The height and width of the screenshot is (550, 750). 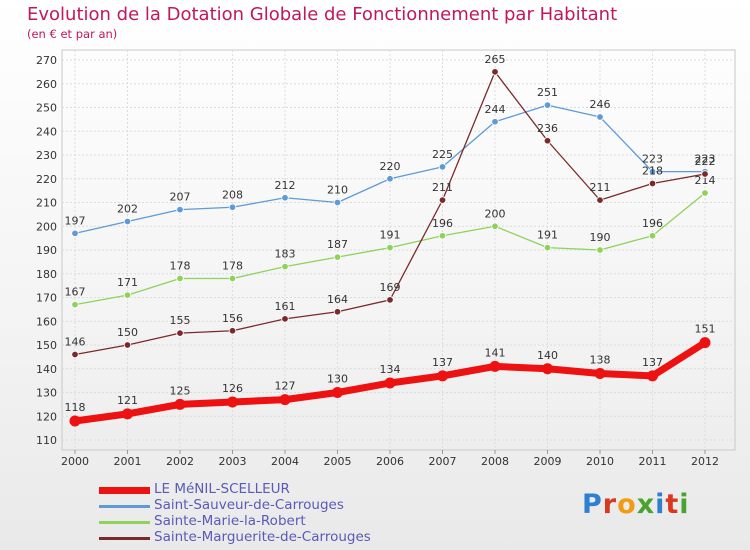 What do you see at coordinates (705, 180) in the screenshot?
I see `data-label: 214` at bounding box center [705, 180].